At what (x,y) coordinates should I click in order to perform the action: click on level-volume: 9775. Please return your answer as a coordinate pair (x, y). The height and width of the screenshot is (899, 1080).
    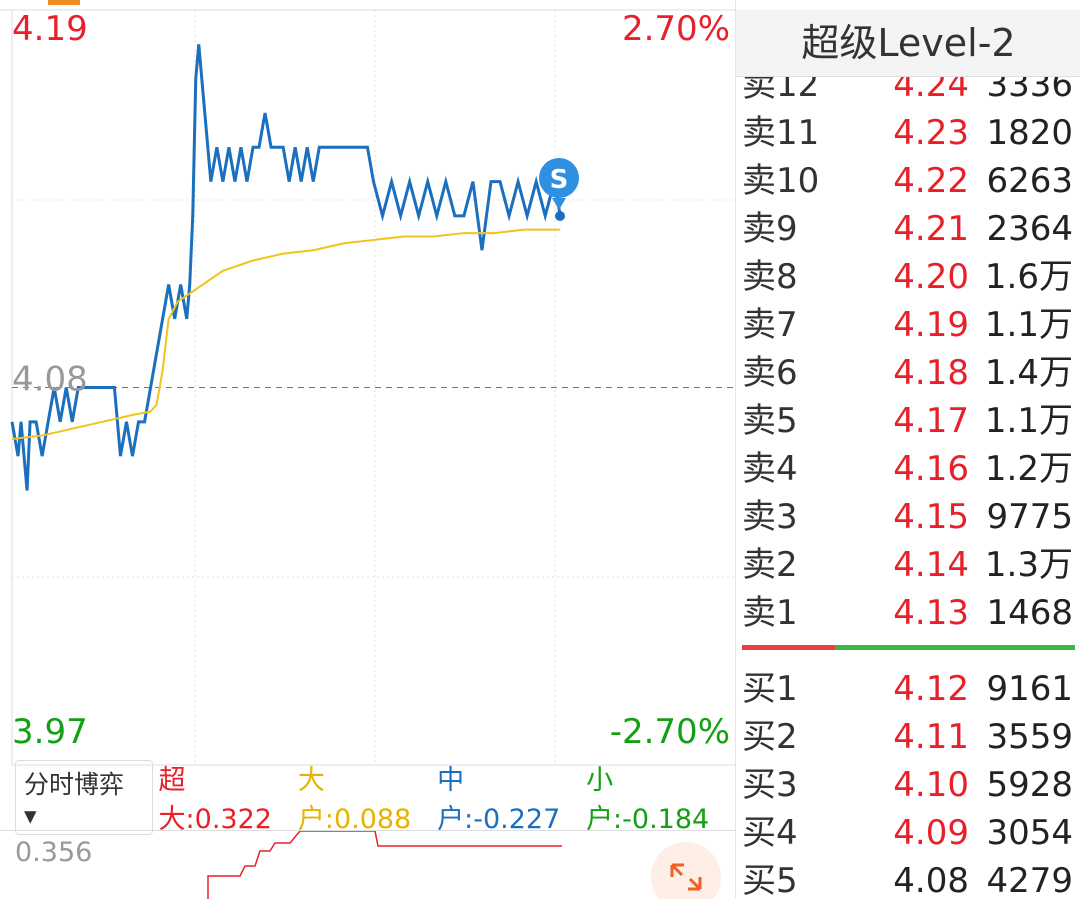
    Looking at the image, I should click on (1029, 517).